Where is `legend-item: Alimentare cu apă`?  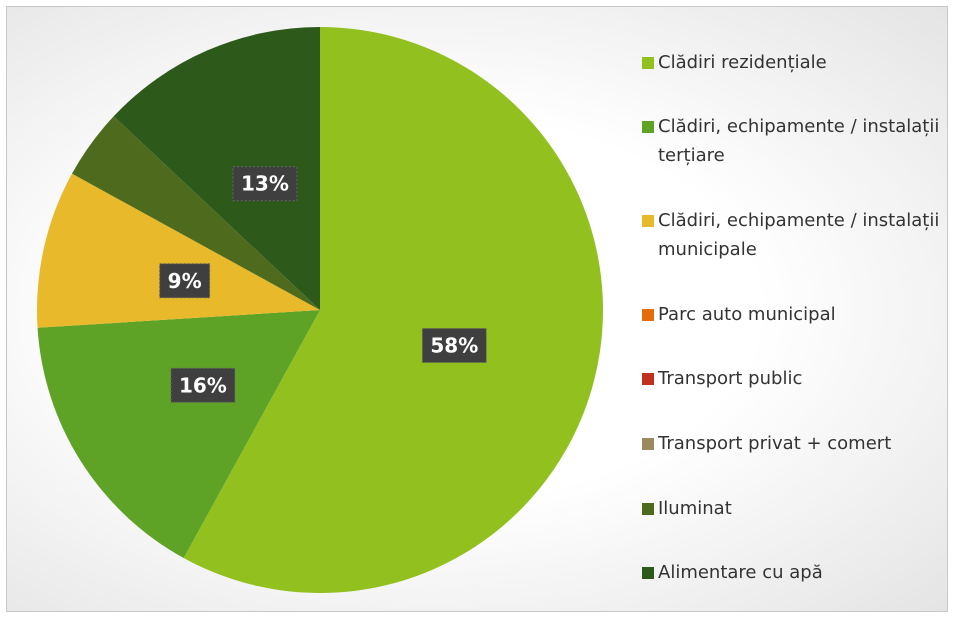 legend-item: Alimentare cu apă is located at coordinates (794, 572).